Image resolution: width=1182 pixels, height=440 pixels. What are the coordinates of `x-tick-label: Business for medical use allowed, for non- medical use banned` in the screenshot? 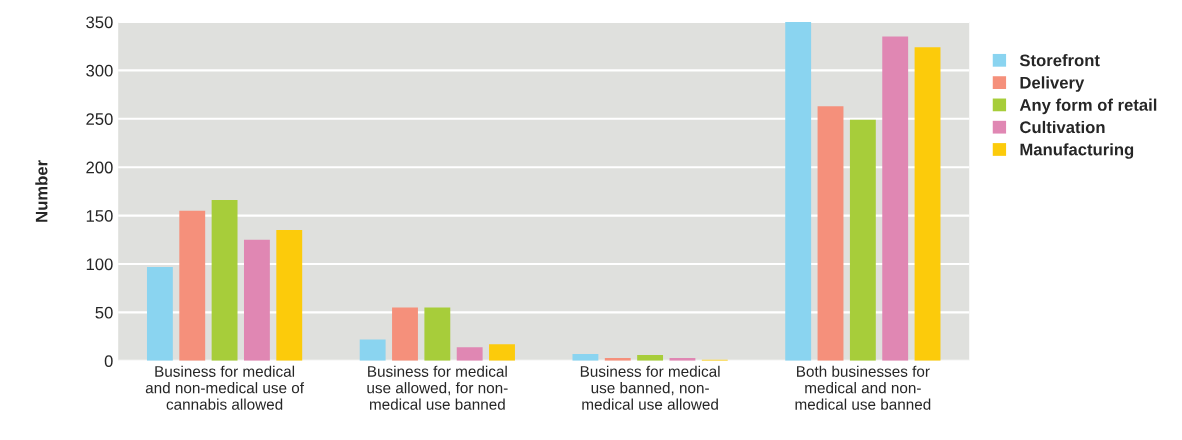 It's located at (437, 387).